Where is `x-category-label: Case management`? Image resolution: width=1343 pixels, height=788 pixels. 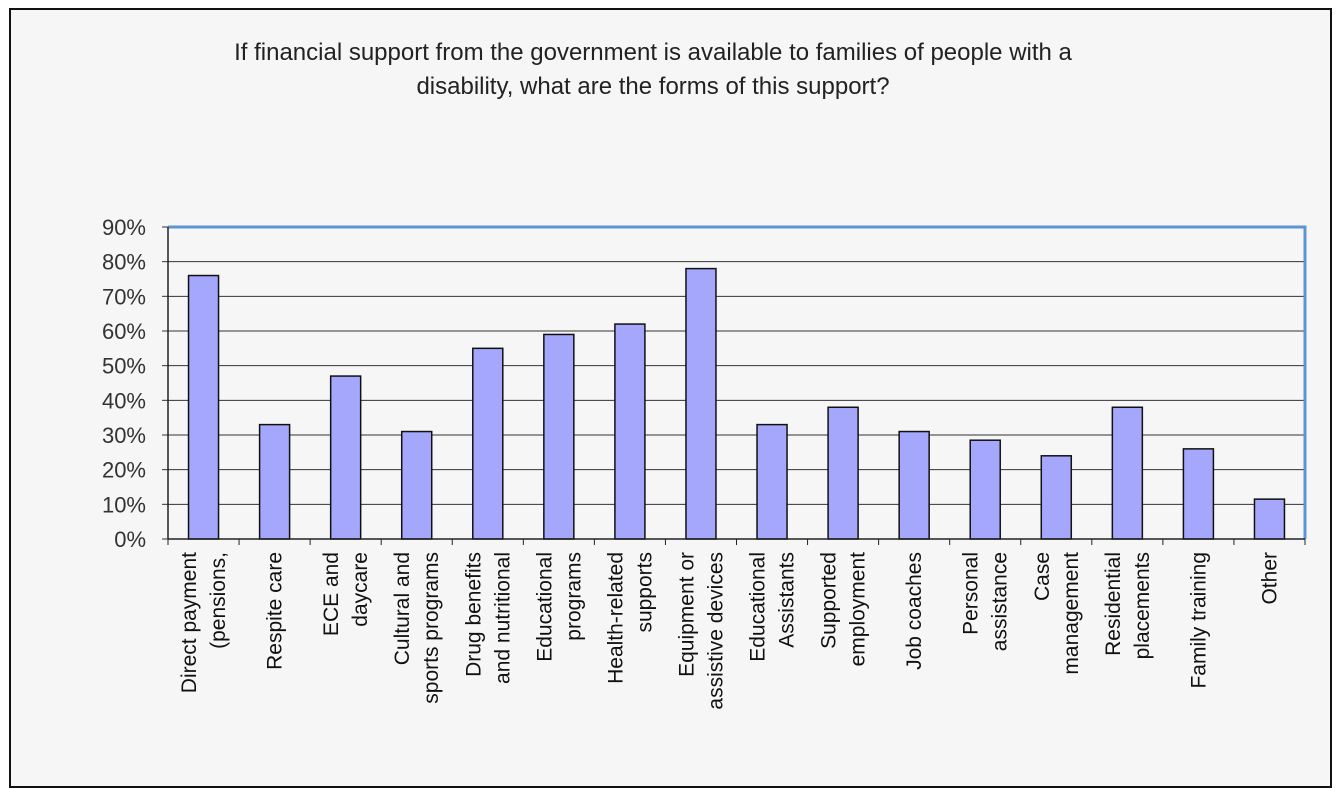
x-category-label: Case management is located at coordinates (1057, 613).